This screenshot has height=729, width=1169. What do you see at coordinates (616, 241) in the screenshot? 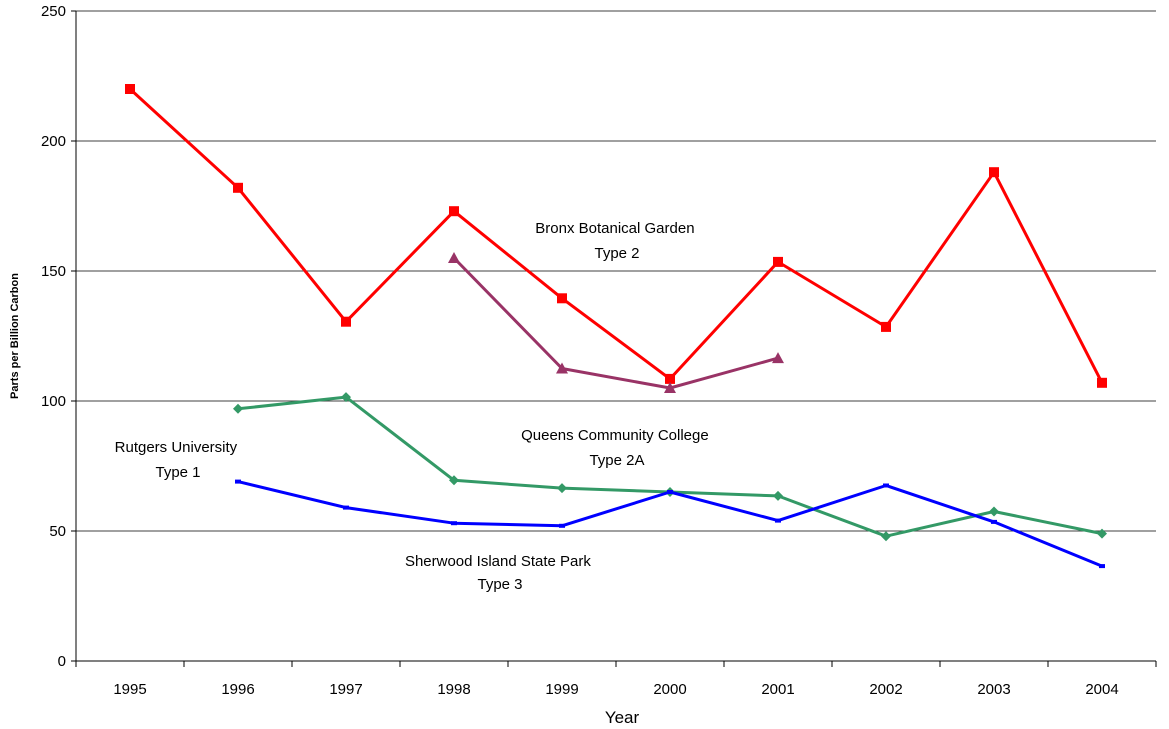
I see `annotation-bronx: Bronx Botanical Garden Type 2` at bounding box center [616, 241].